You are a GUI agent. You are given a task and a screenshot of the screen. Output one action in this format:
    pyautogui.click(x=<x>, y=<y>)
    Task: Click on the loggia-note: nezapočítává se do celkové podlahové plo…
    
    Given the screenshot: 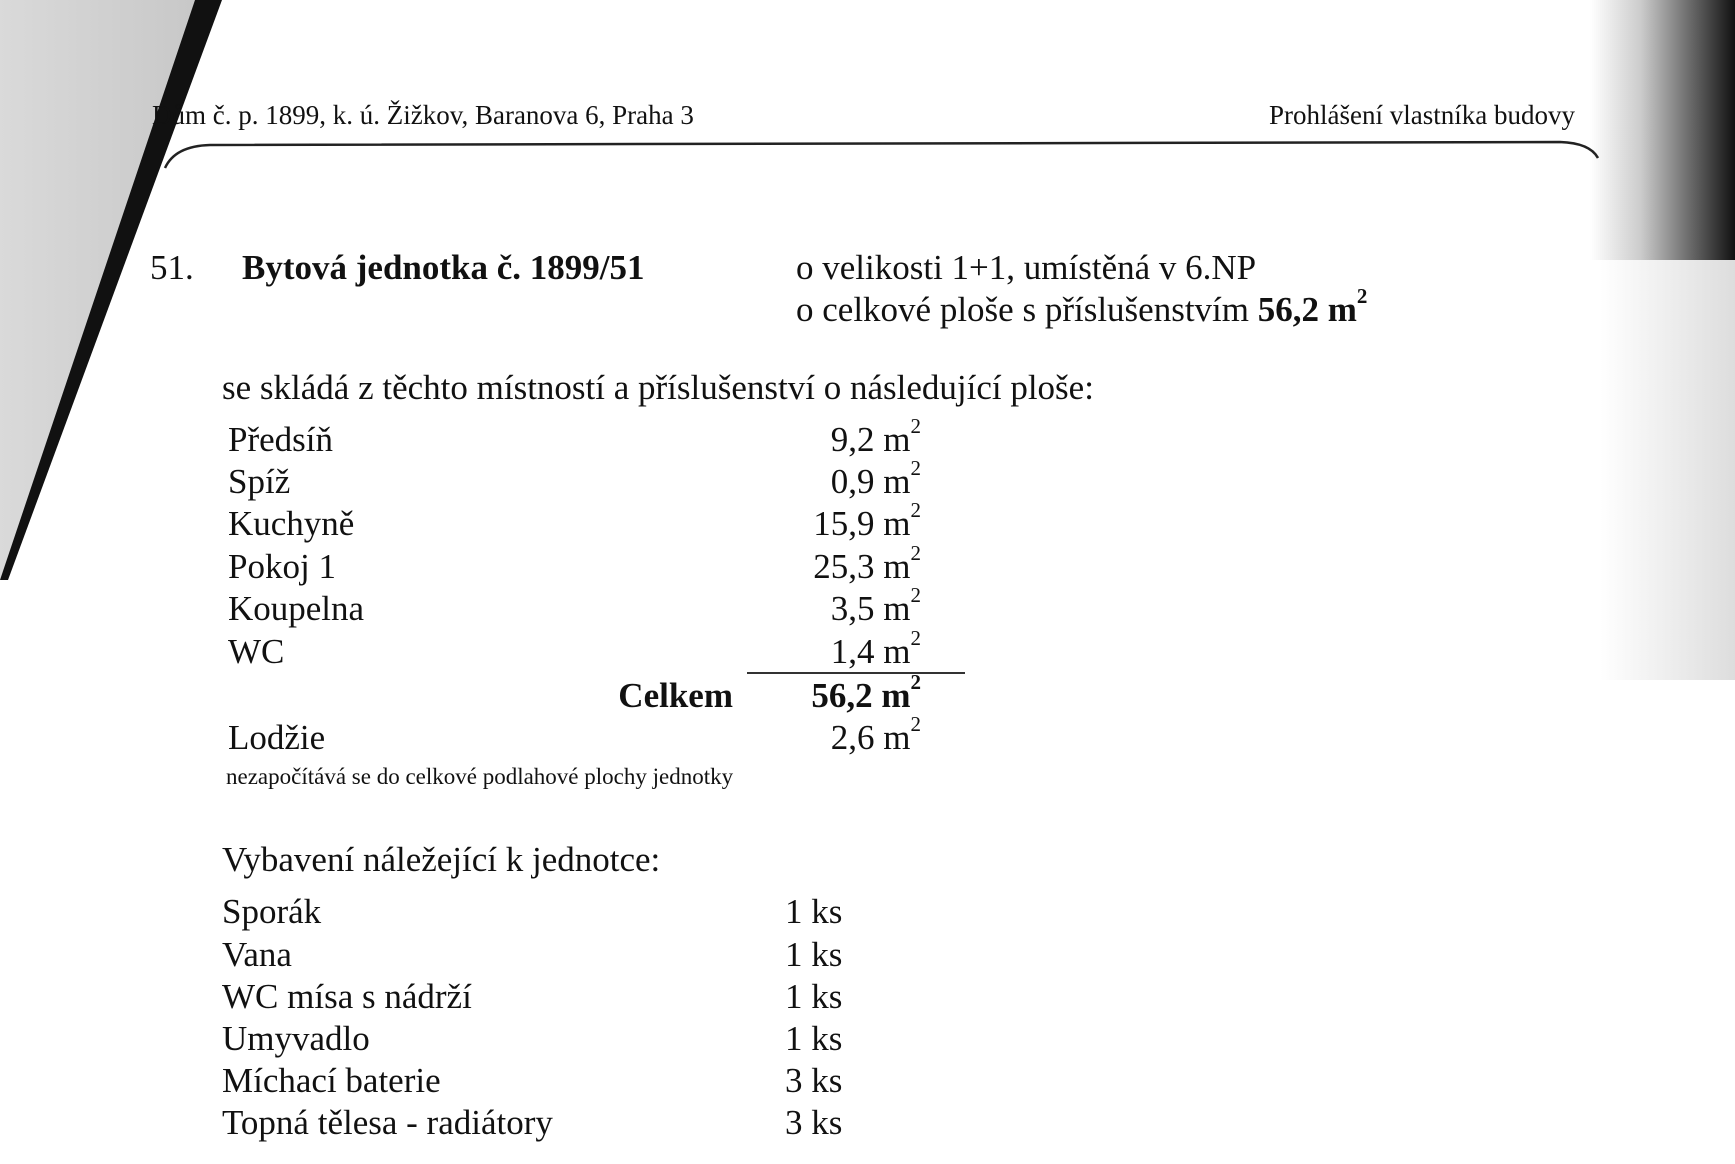 What is the action you would take?
    pyautogui.click(x=480, y=776)
    